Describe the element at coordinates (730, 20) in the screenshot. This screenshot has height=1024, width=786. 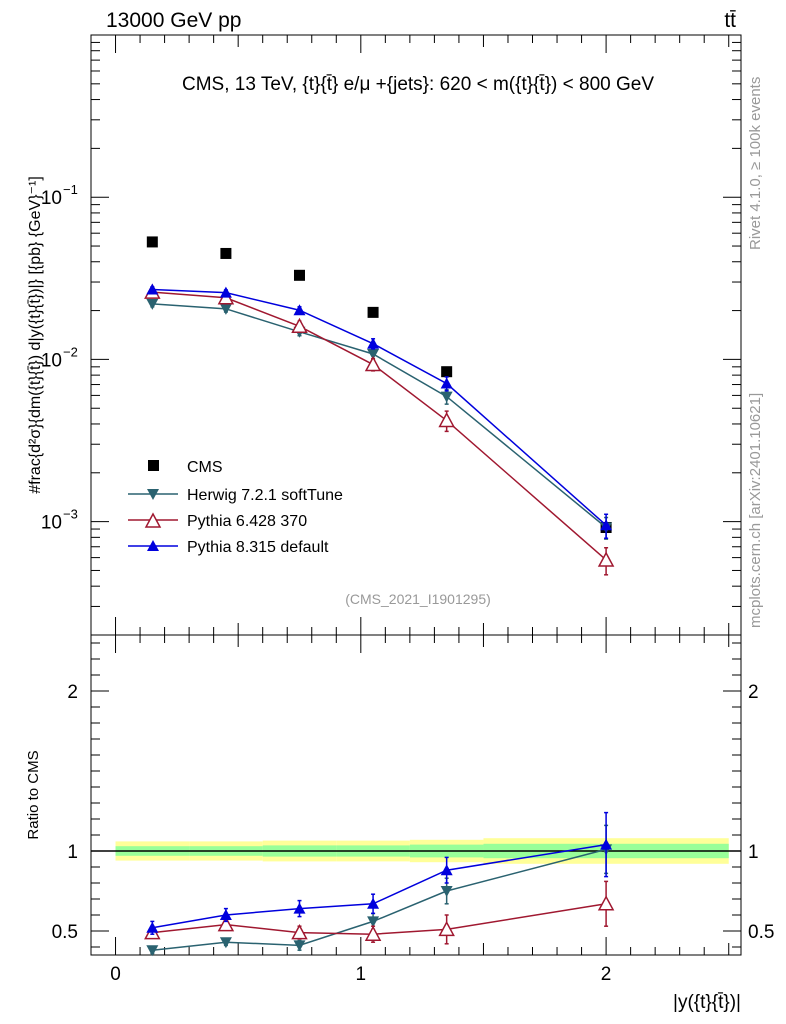
I see `header-right: tt̄` at that location.